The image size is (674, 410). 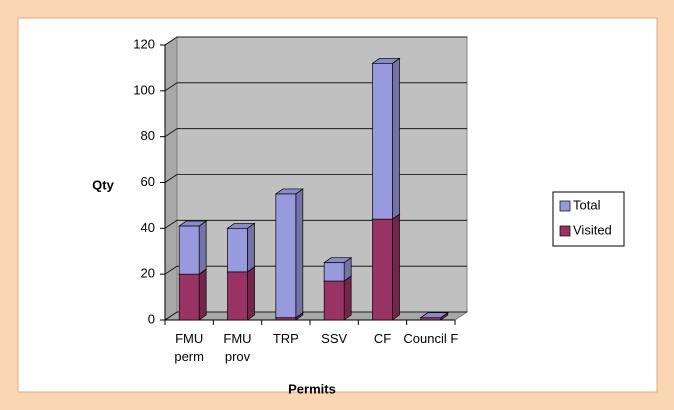 What do you see at coordinates (148, 273) in the screenshot?
I see `y-tick-label: 20` at bounding box center [148, 273].